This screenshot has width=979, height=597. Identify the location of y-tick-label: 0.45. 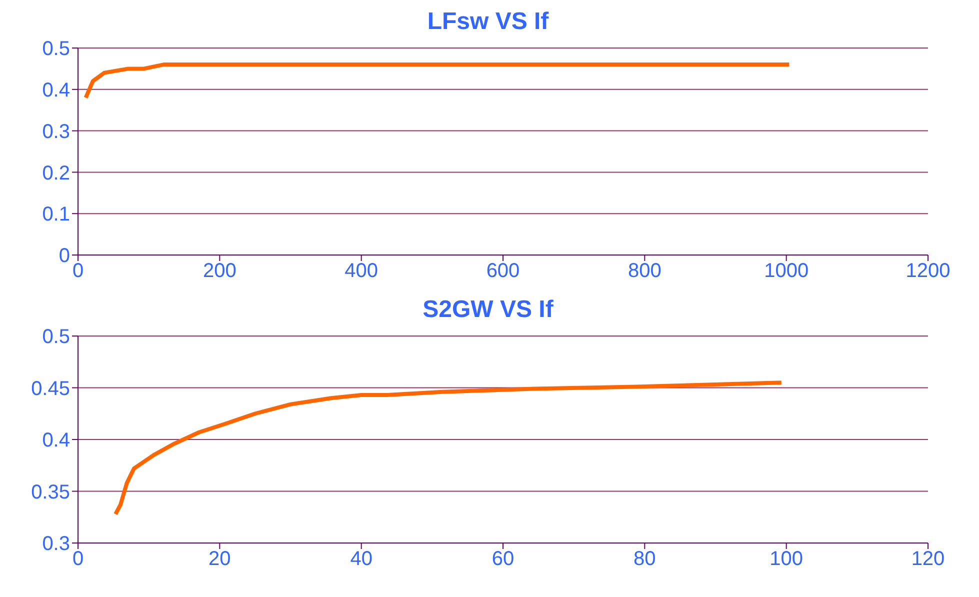
(50, 389).